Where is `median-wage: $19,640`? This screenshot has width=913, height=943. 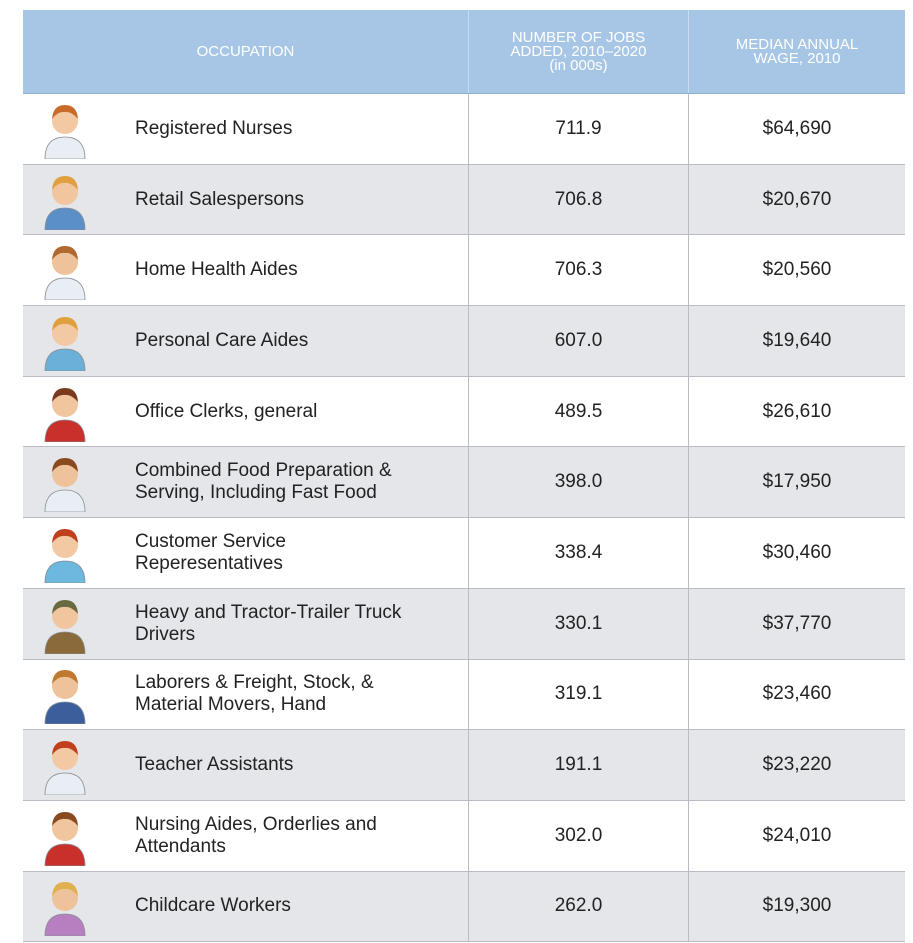 median-wage: $19,640 is located at coordinates (797, 340).